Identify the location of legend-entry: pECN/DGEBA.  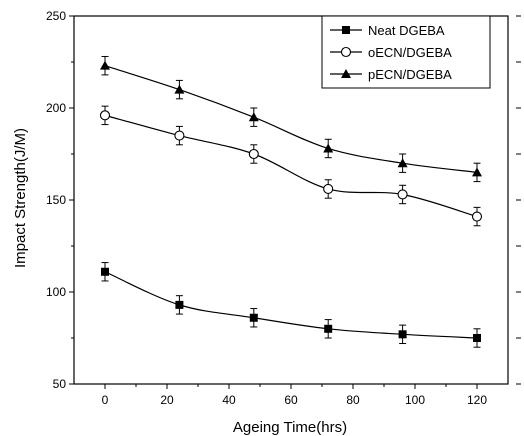
(391, 74).